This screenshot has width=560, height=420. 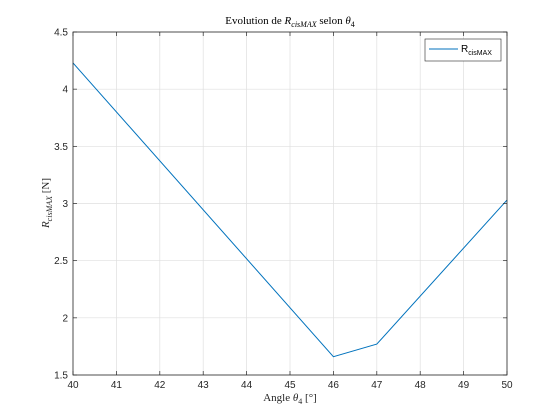 What do you see at coordinates (61, 205) in the screenshot?
I see `y-tick-labels: 1.5 2 2.5 3 3.5 4 4.5` at bounding box center [61, 205].